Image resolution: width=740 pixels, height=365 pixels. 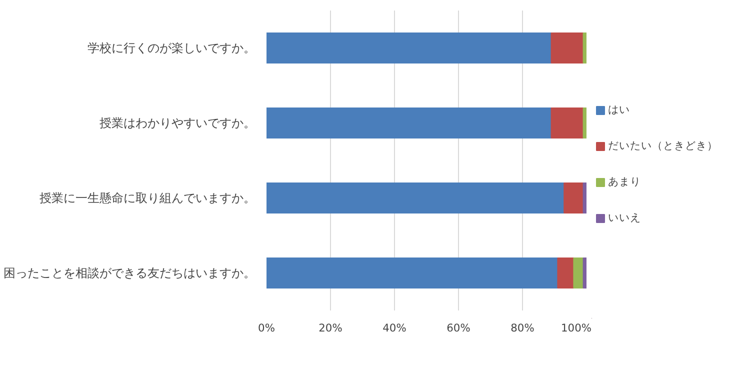 What do you see at coordinates (330, 328) in the screenshot?
I see `x-tick-label: 20%` at bounding box center [330, 328].